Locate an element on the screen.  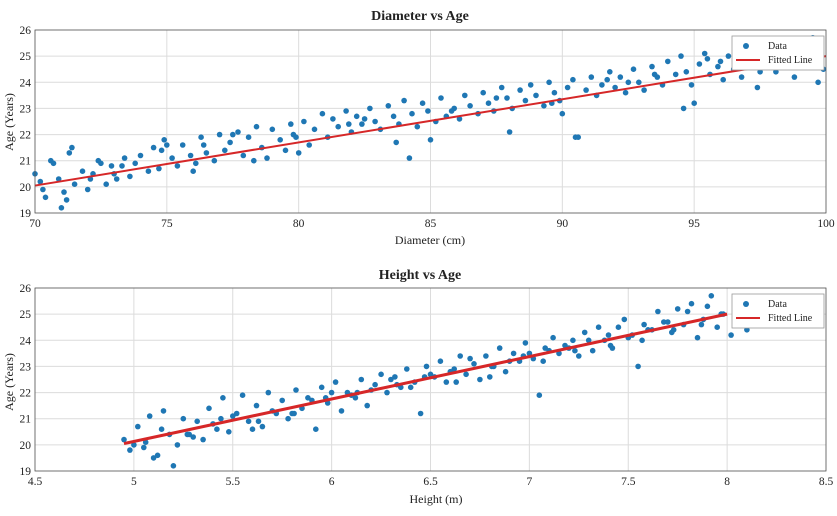
y-tick-label: 23 is located at coordinates (26, 109).